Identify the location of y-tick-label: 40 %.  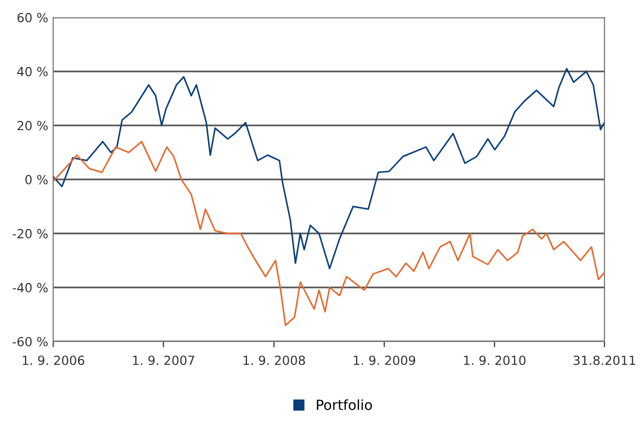
(32, 71).